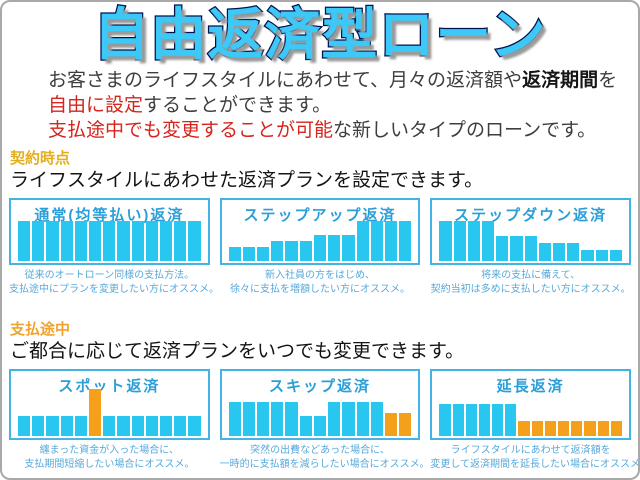  I want to click on section-heading-at-contract: 契約時点, so click(40, 158).